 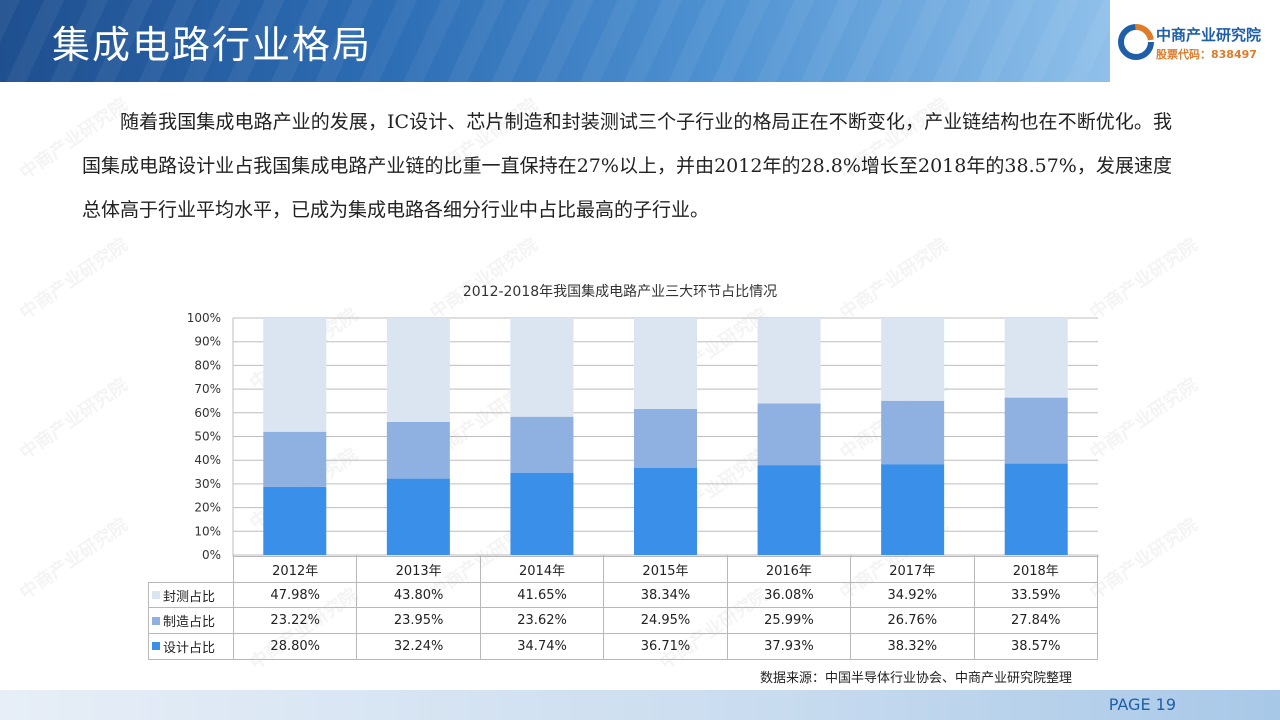 I want to click on y-tick-label: 90%, so click(x=207, y=342).